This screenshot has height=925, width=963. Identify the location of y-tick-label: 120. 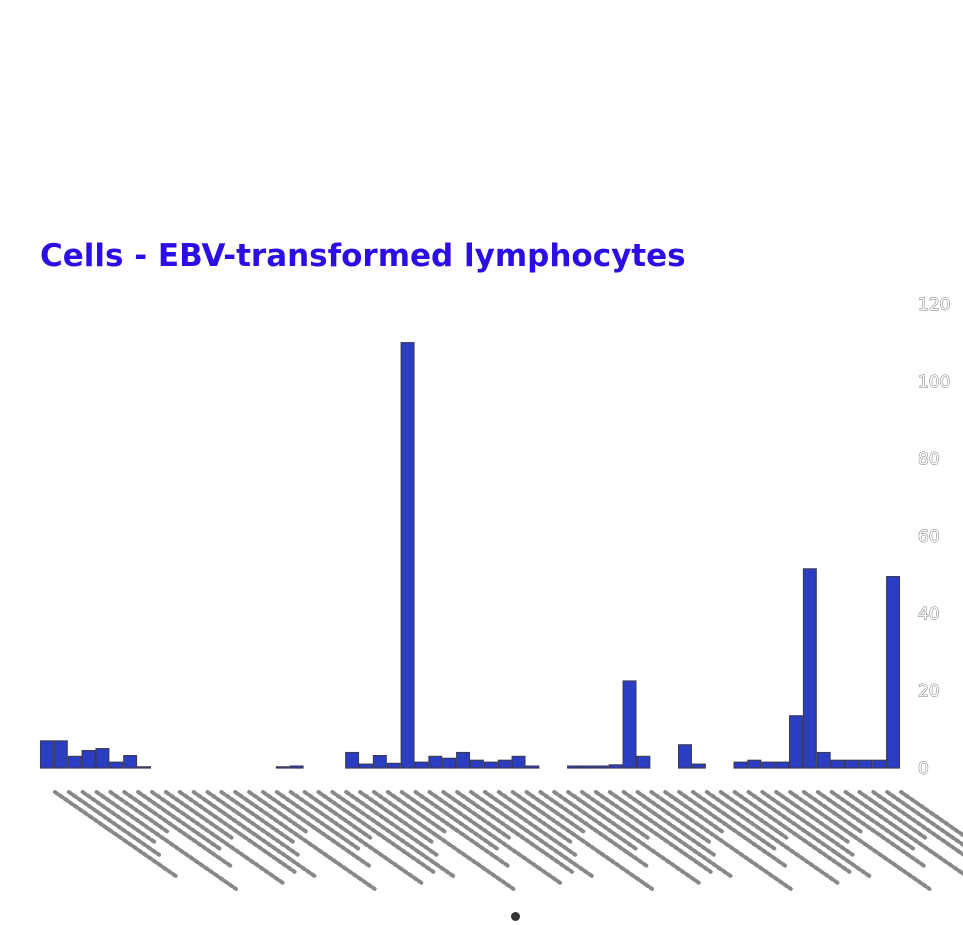
(934, 305).